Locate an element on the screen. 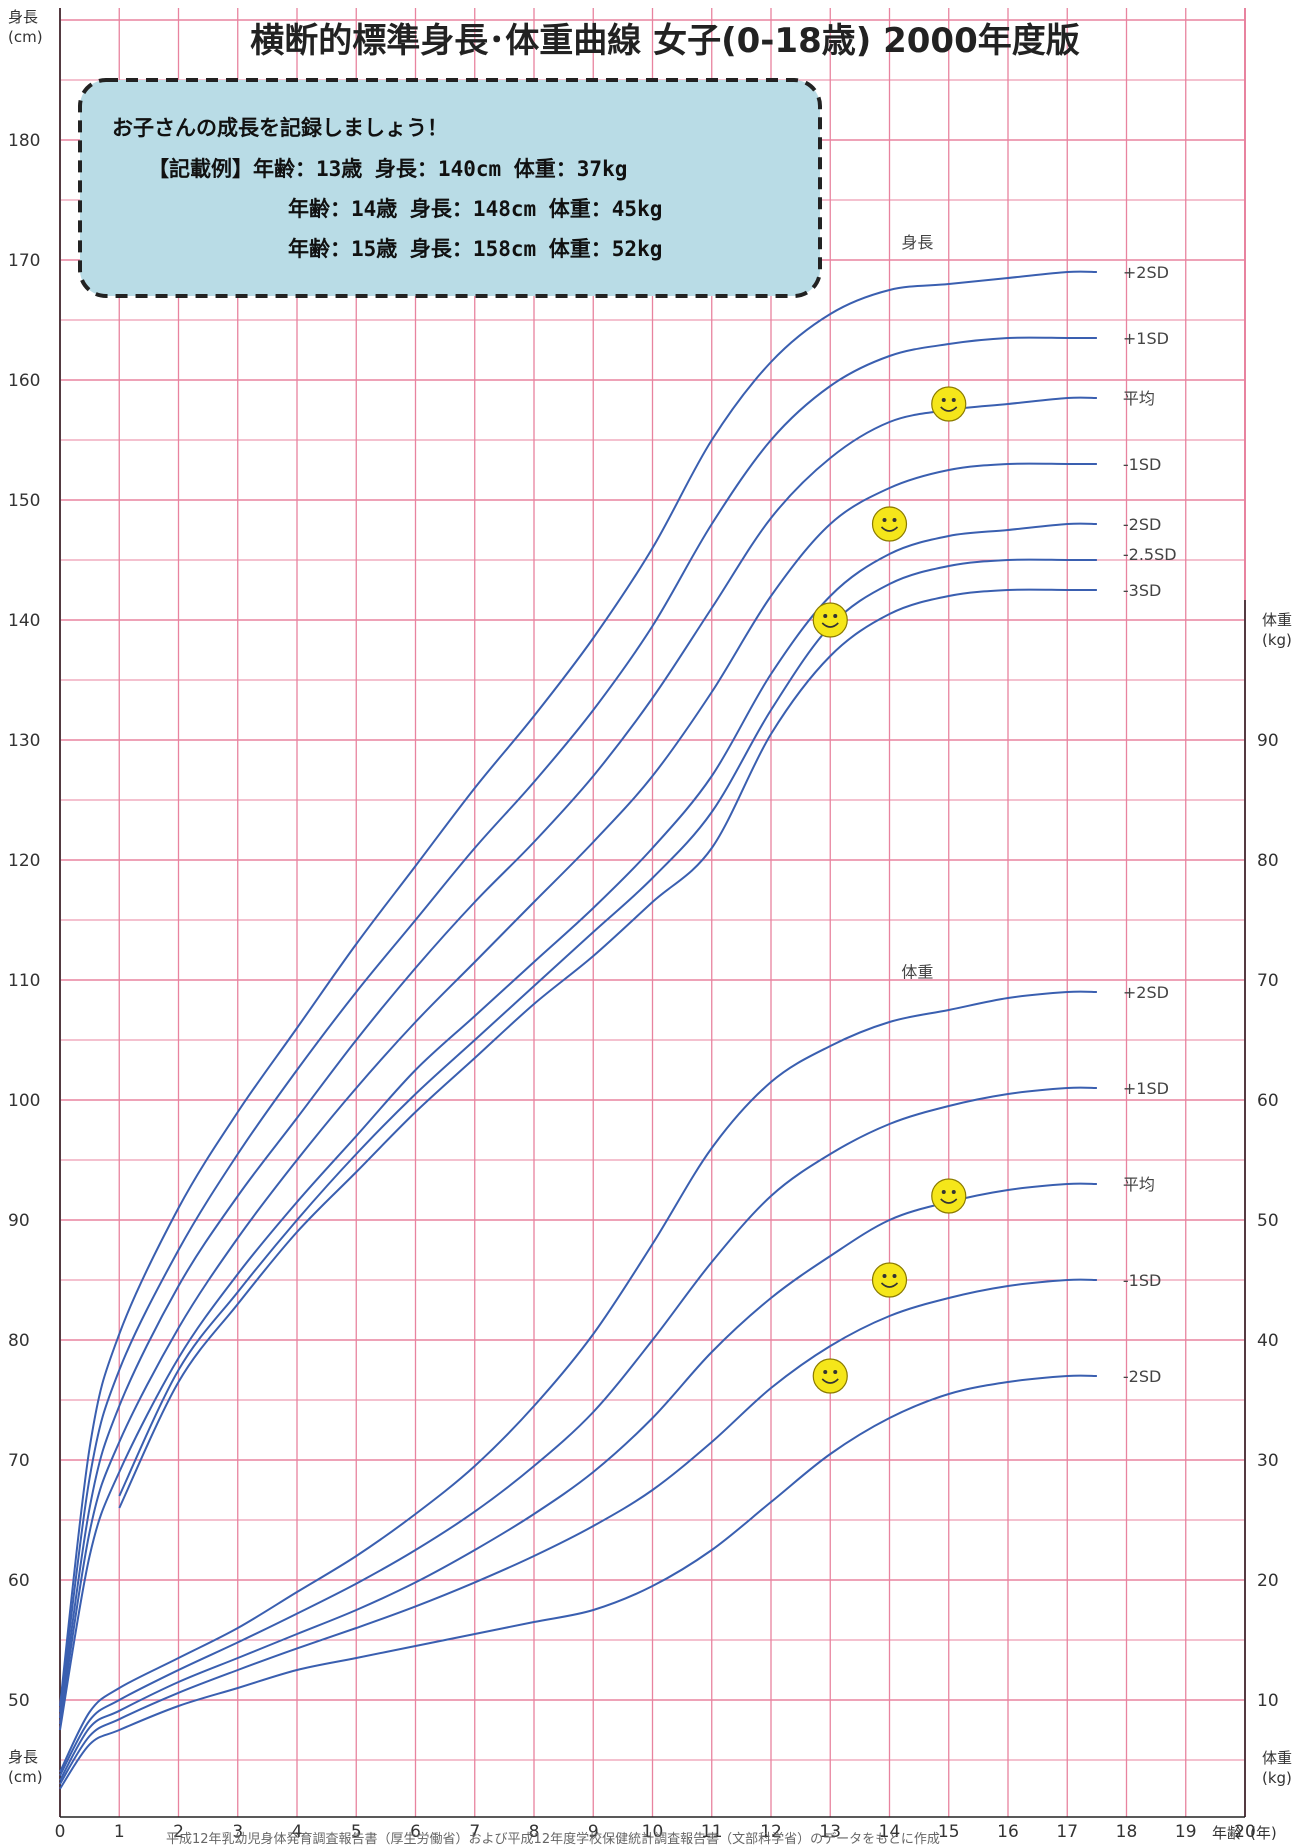  record-markers is located at coordinates (889, 890).